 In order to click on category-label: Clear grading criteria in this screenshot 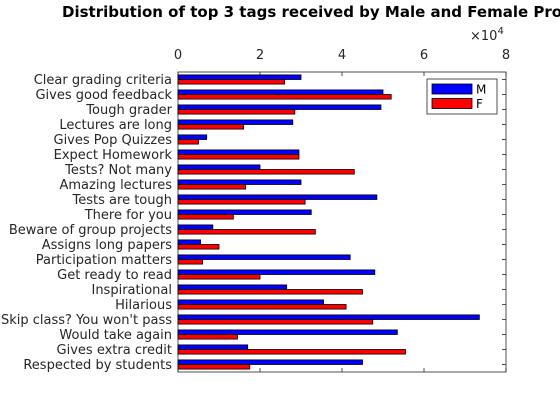, I will do `click(103, 80)`.